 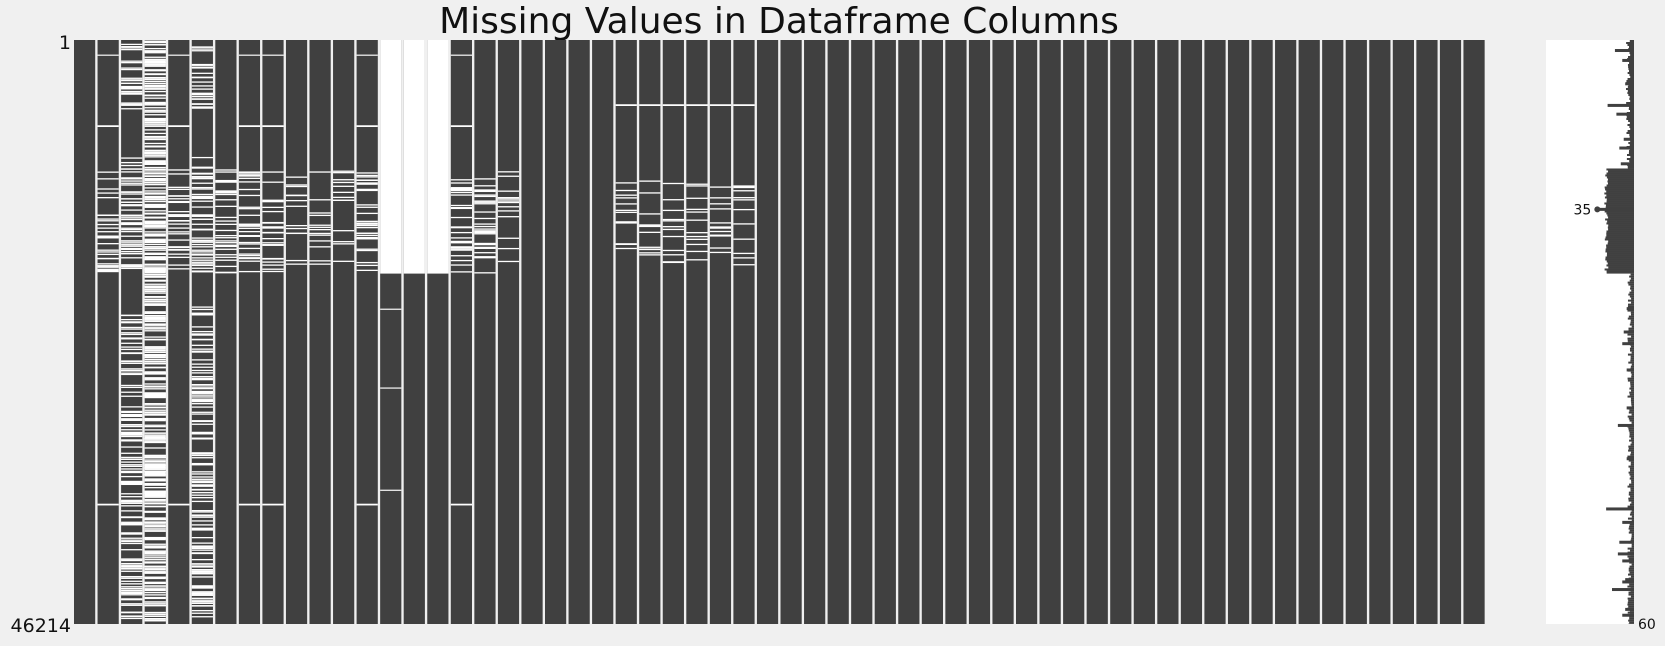 What do you see at coordinates (367, 126) in the screenshot?
I see `missing-band` at bounding box center [367, 126].